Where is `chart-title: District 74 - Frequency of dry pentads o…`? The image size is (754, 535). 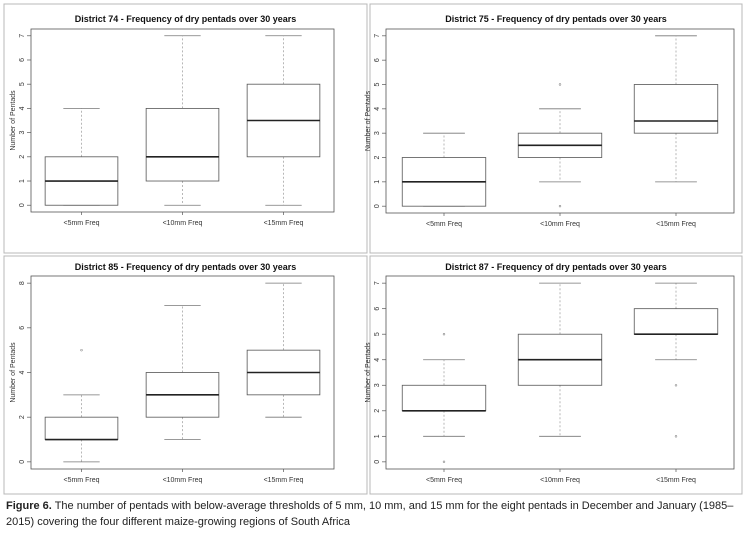 chart-title: District 74 - Frequency of dry pentads o… is located at coordinates (186, 19).